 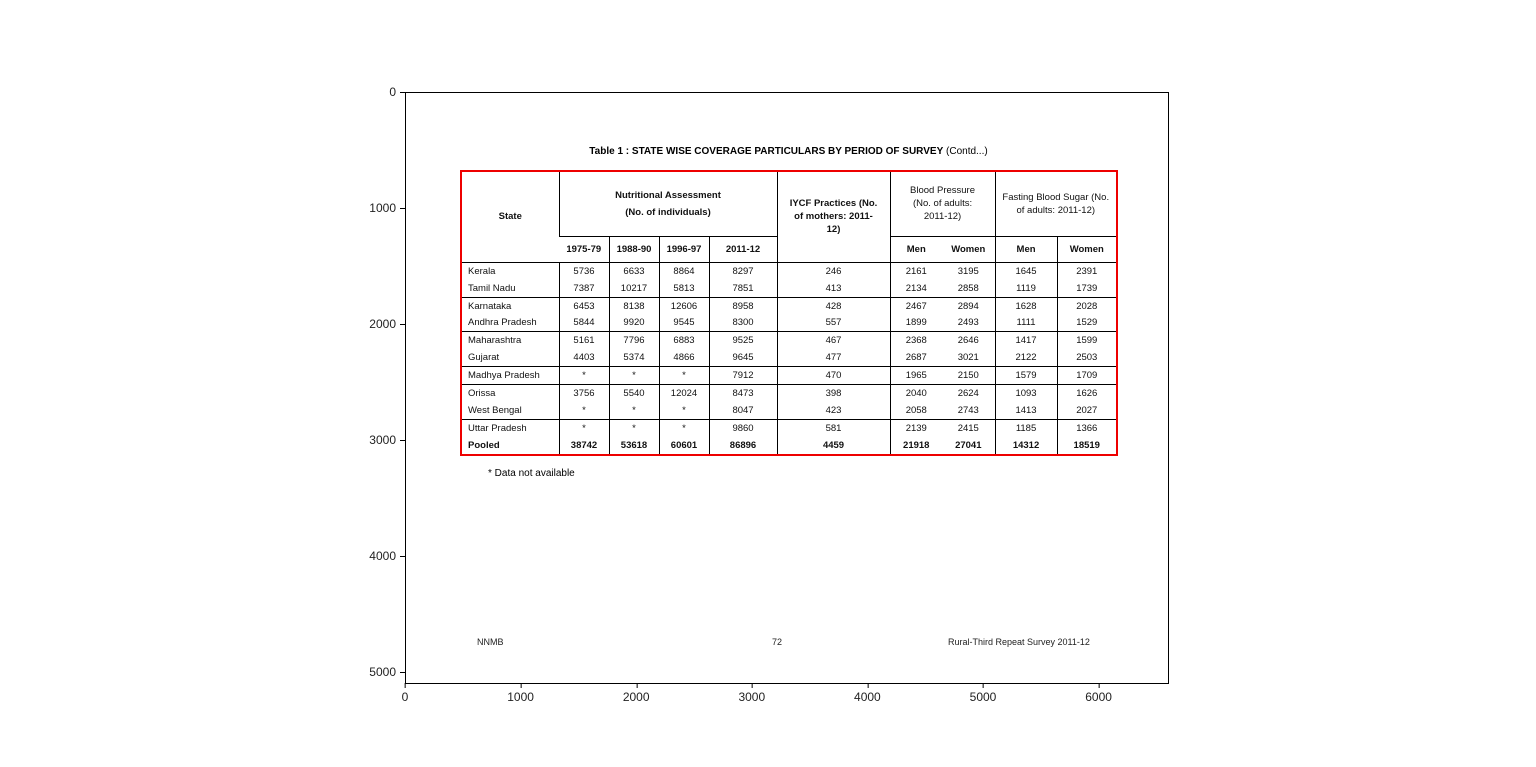 What do you see at coordinates (520, 693) in the screenshot?
I see `x-tick-label: 1000` at bounding box center [520, 693].